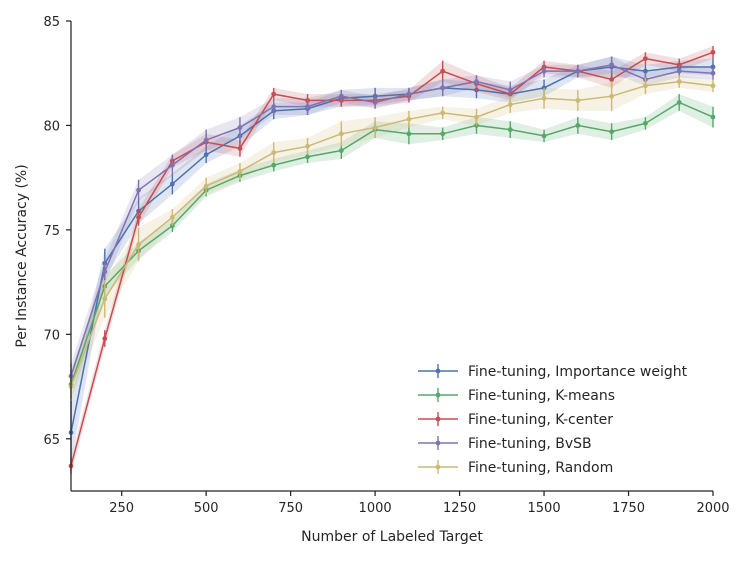 Image resolution: width=747 pixels, height=561 pixels. I want to click on x-ticks: 250 500 750 1000 1250 1500 1750 2000, so click(419, 503).